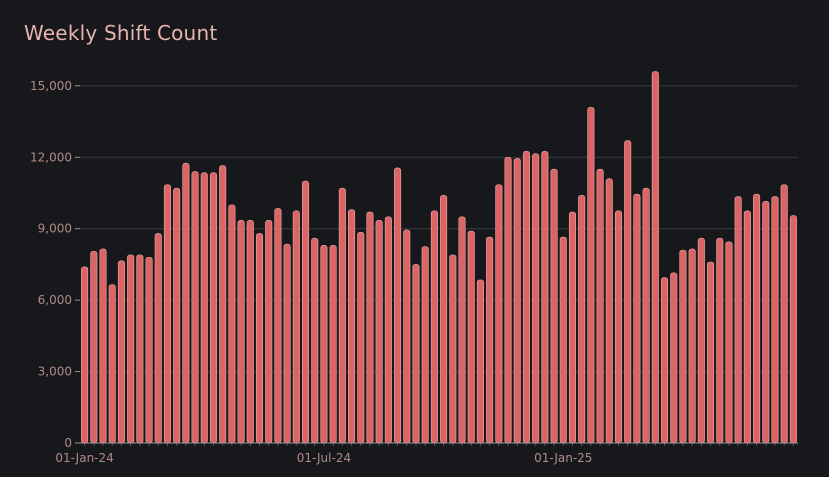 The width and height of the screenshot is (829, 477). What do you see at coordinates (55, 372) in the screenshot?
I see `y-tick-label: 3,000` at bounding box center [55, 372].